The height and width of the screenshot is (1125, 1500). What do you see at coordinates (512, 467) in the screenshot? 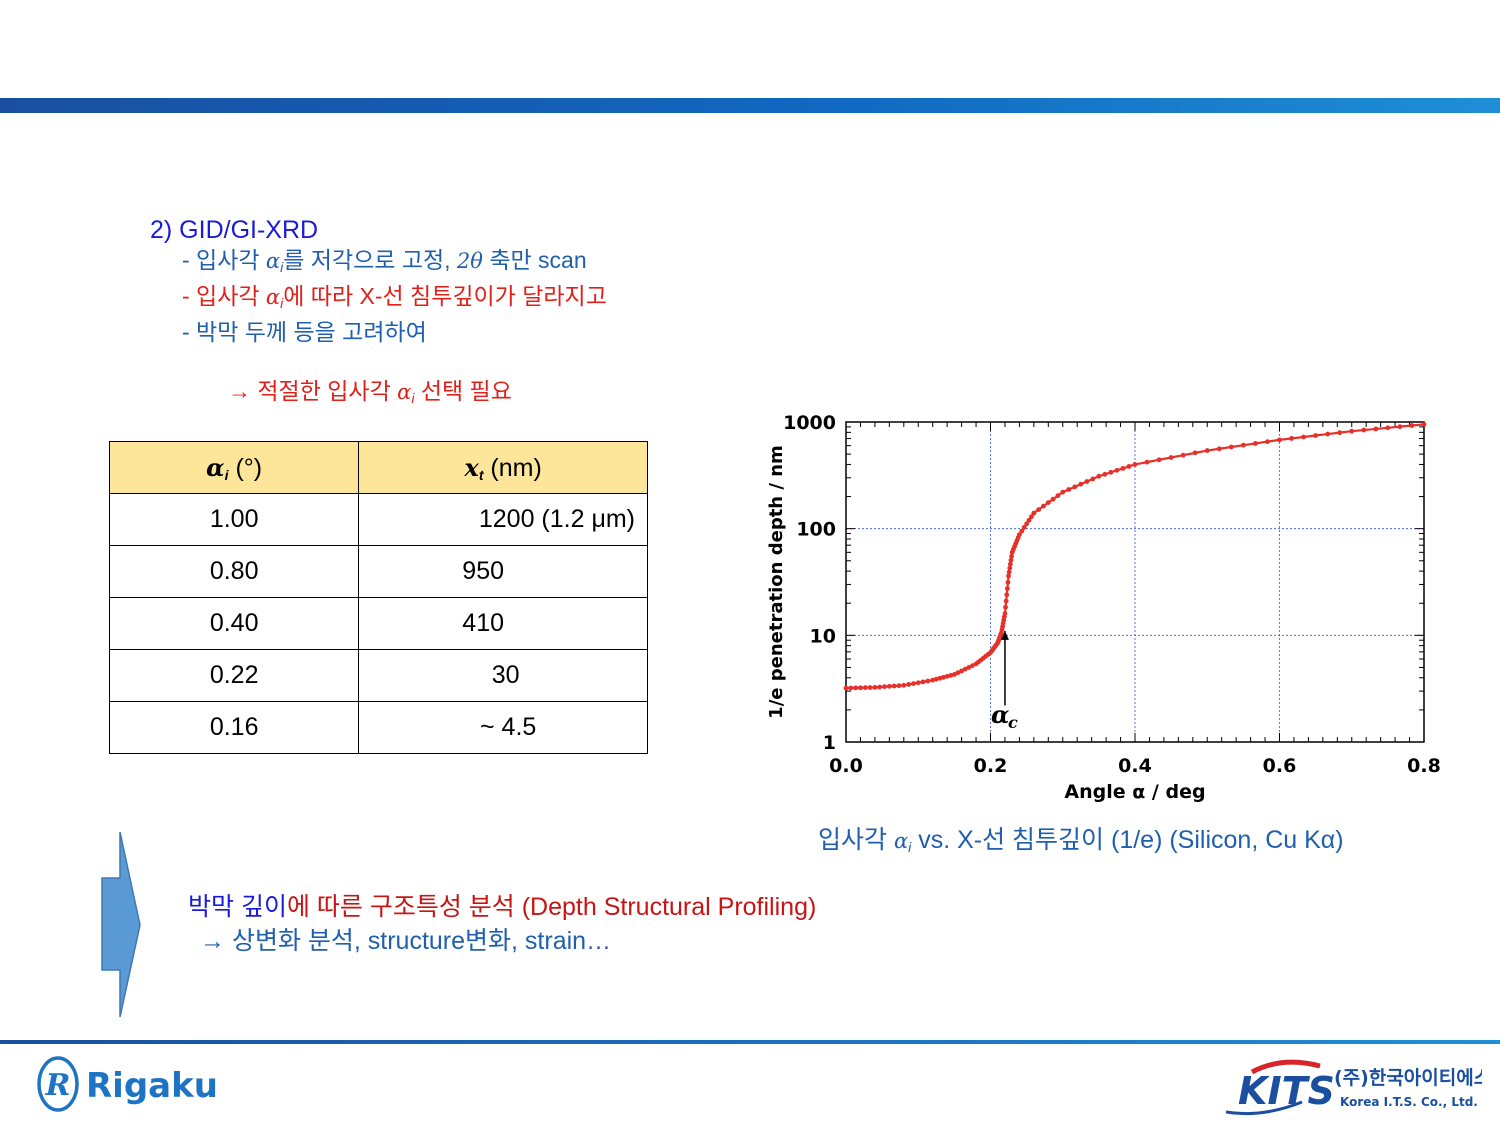
I see `header-unit: (nm)` at bounding box center [512, 467].